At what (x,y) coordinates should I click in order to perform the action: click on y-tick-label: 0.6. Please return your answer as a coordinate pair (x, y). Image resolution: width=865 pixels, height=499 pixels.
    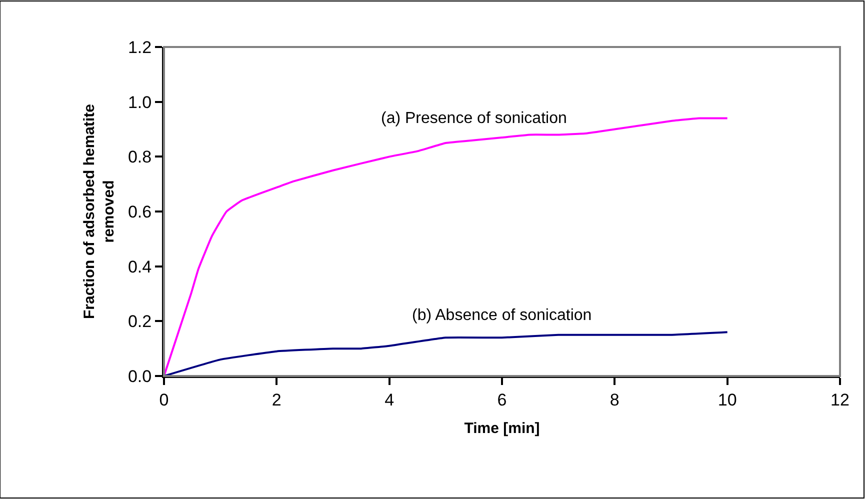
    Looking at the image, I should click on (140, 212).